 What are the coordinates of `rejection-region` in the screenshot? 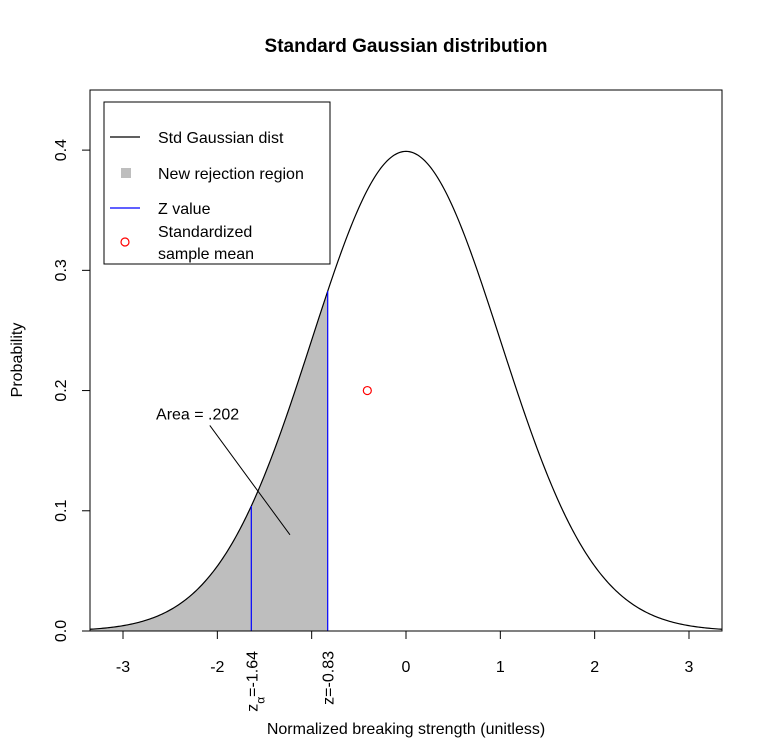 It's located at (209, 461).